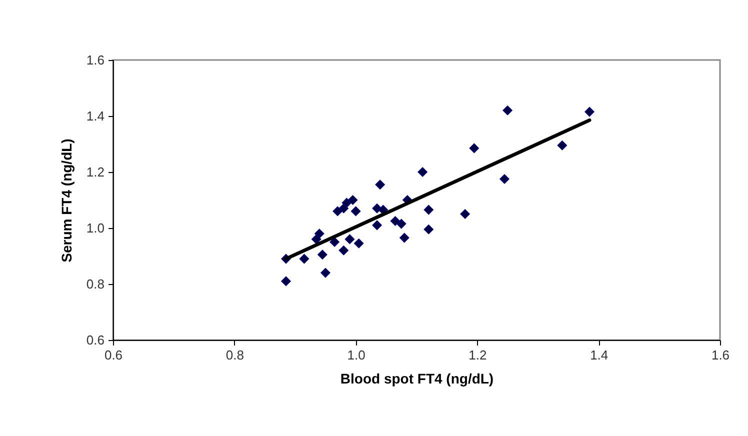 The image size is (748, 436). Describe the element at coordinates (95, 172) in the screenshot. I see `y-tick-label: 1.2` at that location.